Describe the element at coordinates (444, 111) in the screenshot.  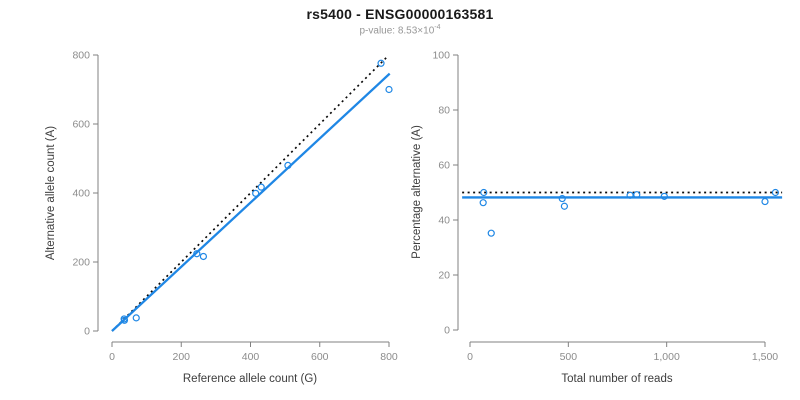
I see `y-tick-label: 80` at that location.